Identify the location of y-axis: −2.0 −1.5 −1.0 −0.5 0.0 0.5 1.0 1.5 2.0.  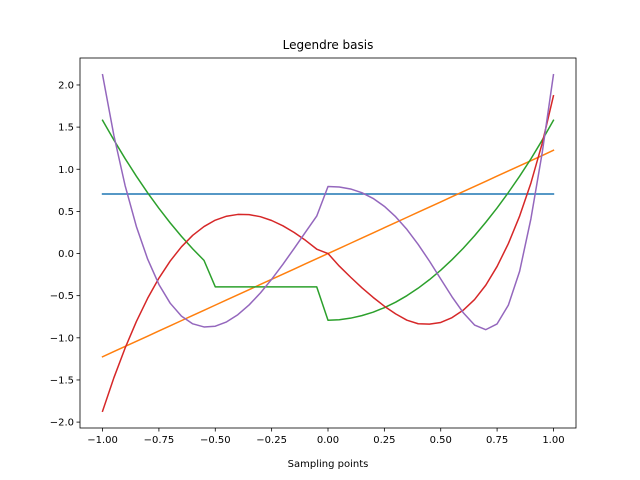
(65, 254).